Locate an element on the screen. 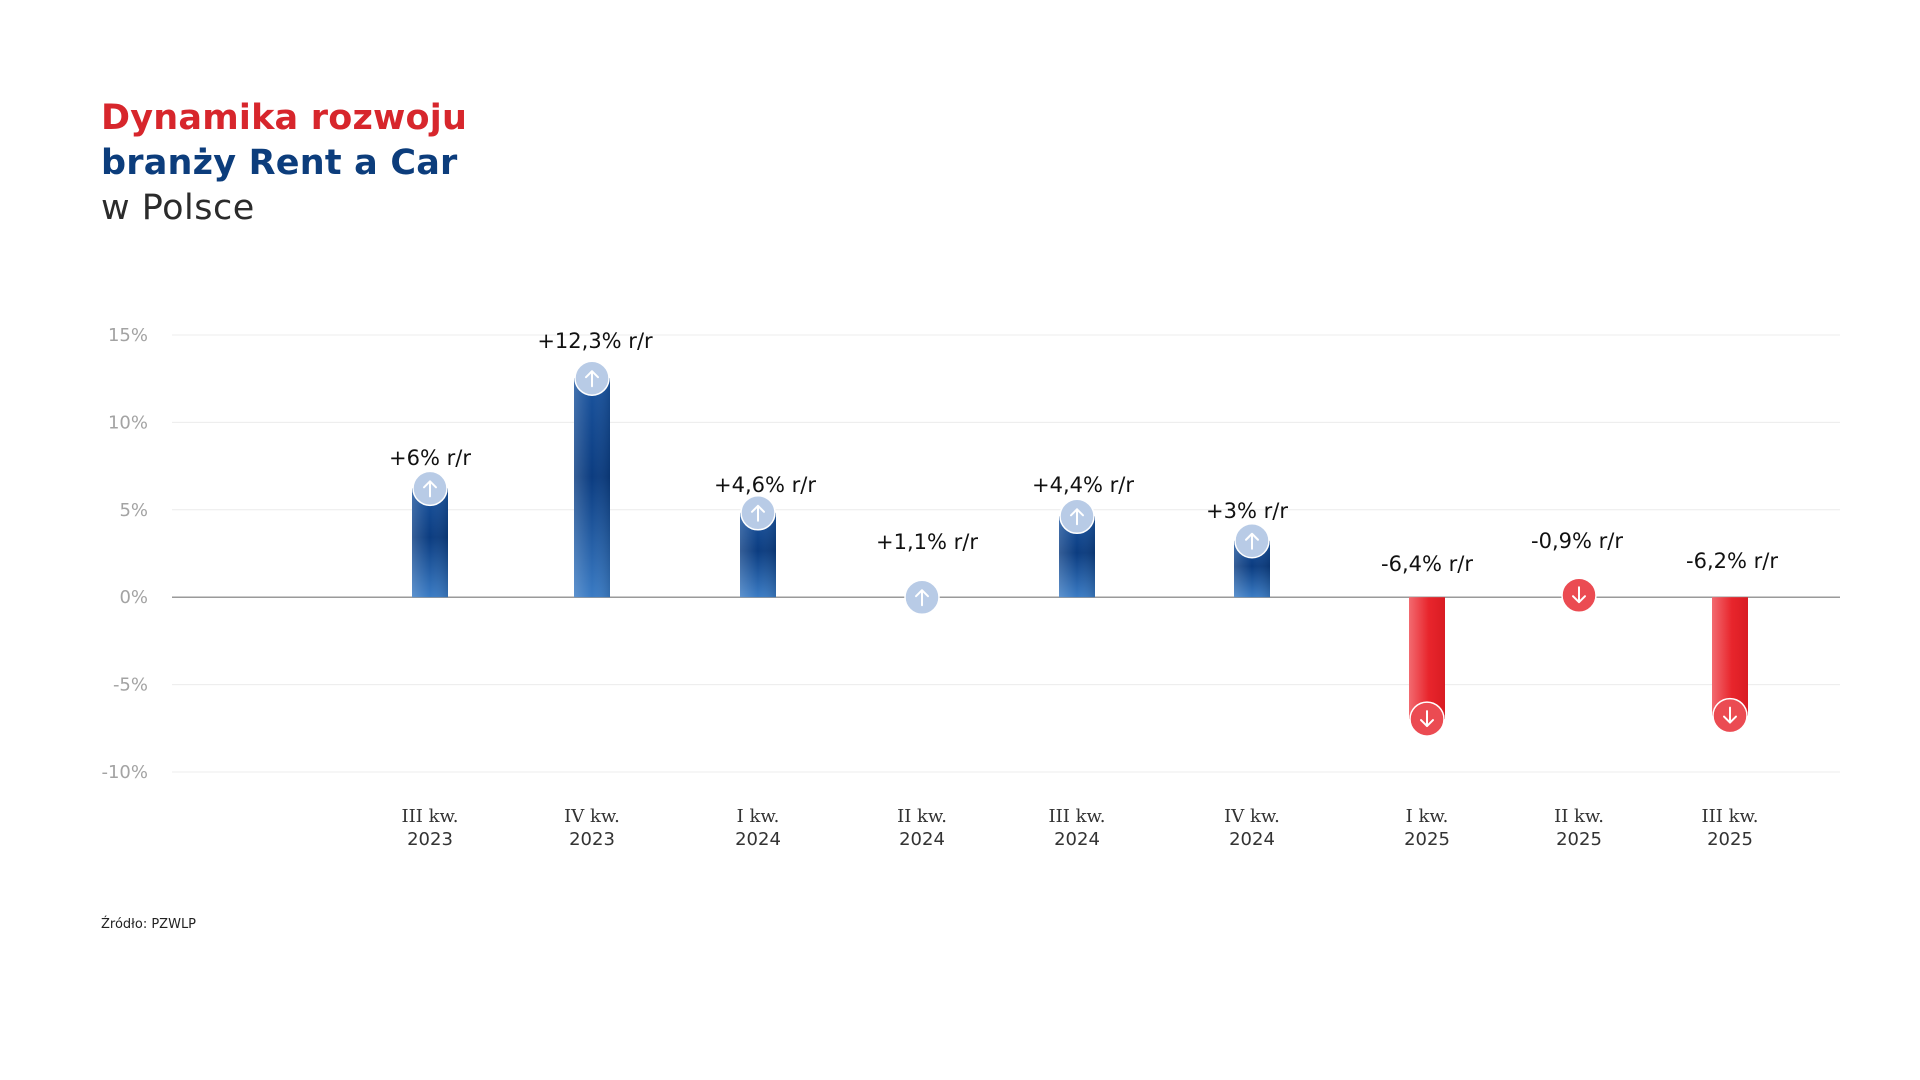 This screenshot has height=1080, width=1920. data-label: +3% r/r is located at coordinates (1247, 511).